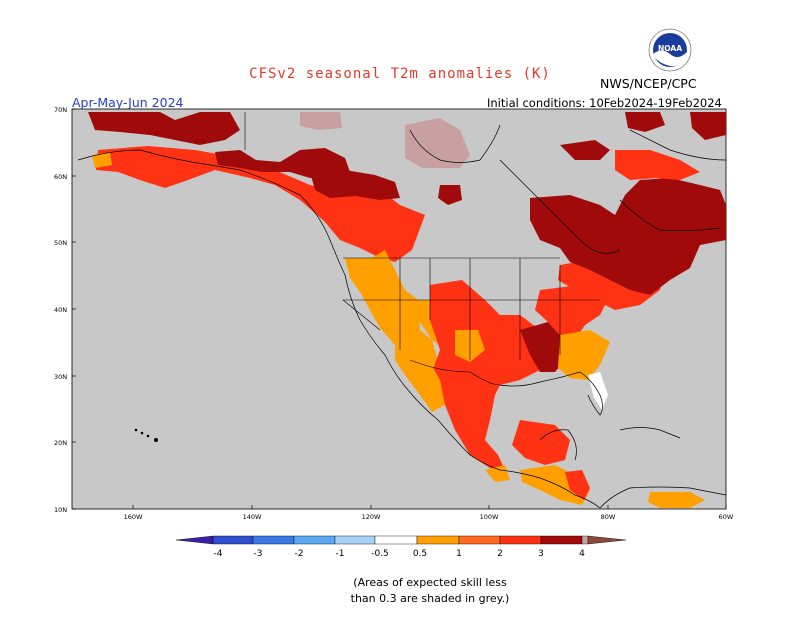 The image size is (800, 618). What do you see at coordinates (128, 102) in the screenshot?
I see `season-label: Apr-May-Jun 2024` at bounding box center [128, 102].